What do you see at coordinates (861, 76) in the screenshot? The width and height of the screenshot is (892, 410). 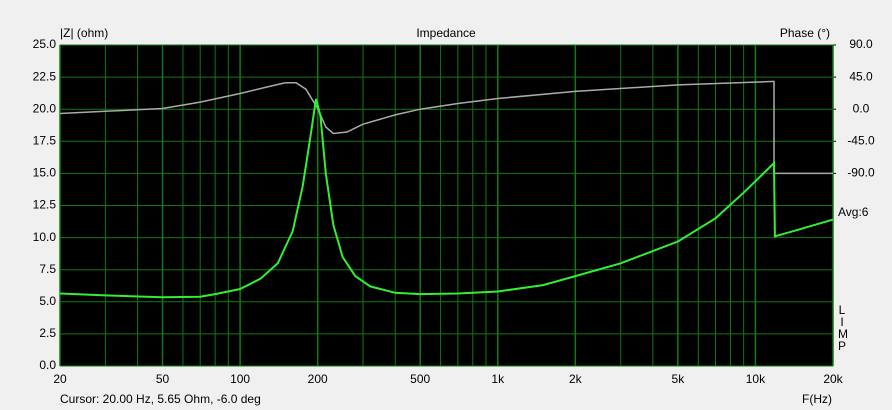 I see `y2-tick-label: 45.0` at bounding box center [861, 76].